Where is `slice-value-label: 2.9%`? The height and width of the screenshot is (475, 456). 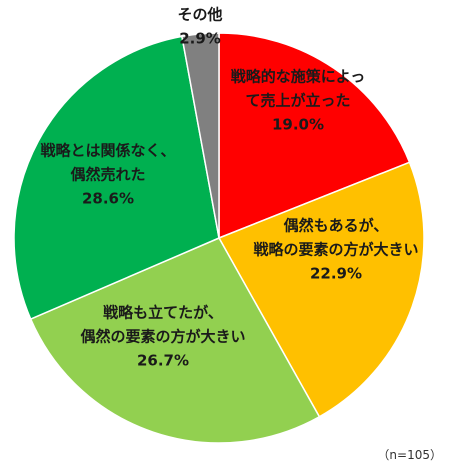
slice-value-label: 2.9% is located at coordinates (200, 39).